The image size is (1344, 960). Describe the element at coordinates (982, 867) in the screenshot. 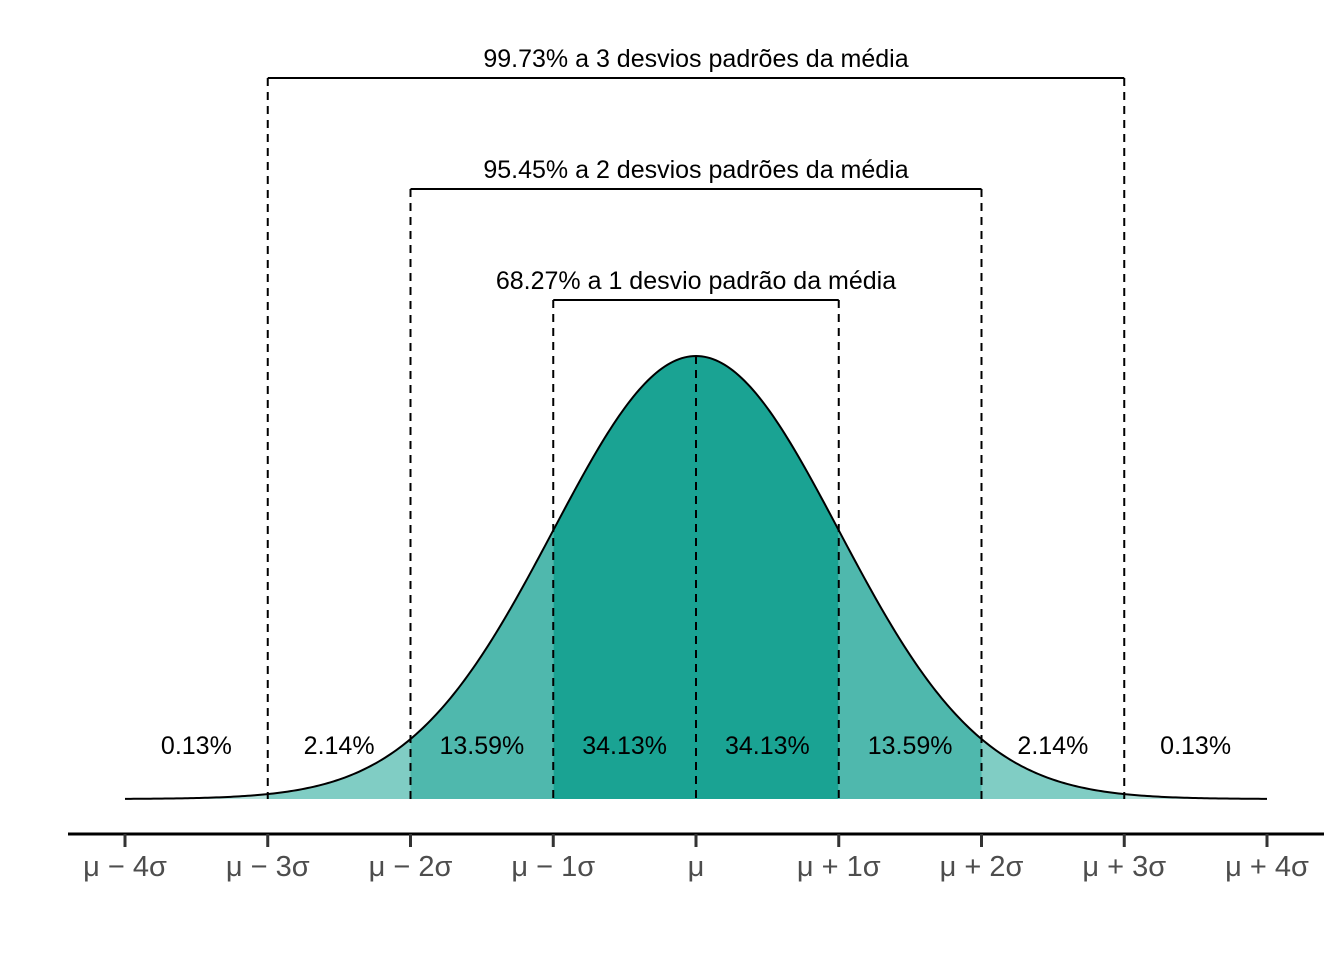

I see `x-tick-label: μ + 2σ` at that location.